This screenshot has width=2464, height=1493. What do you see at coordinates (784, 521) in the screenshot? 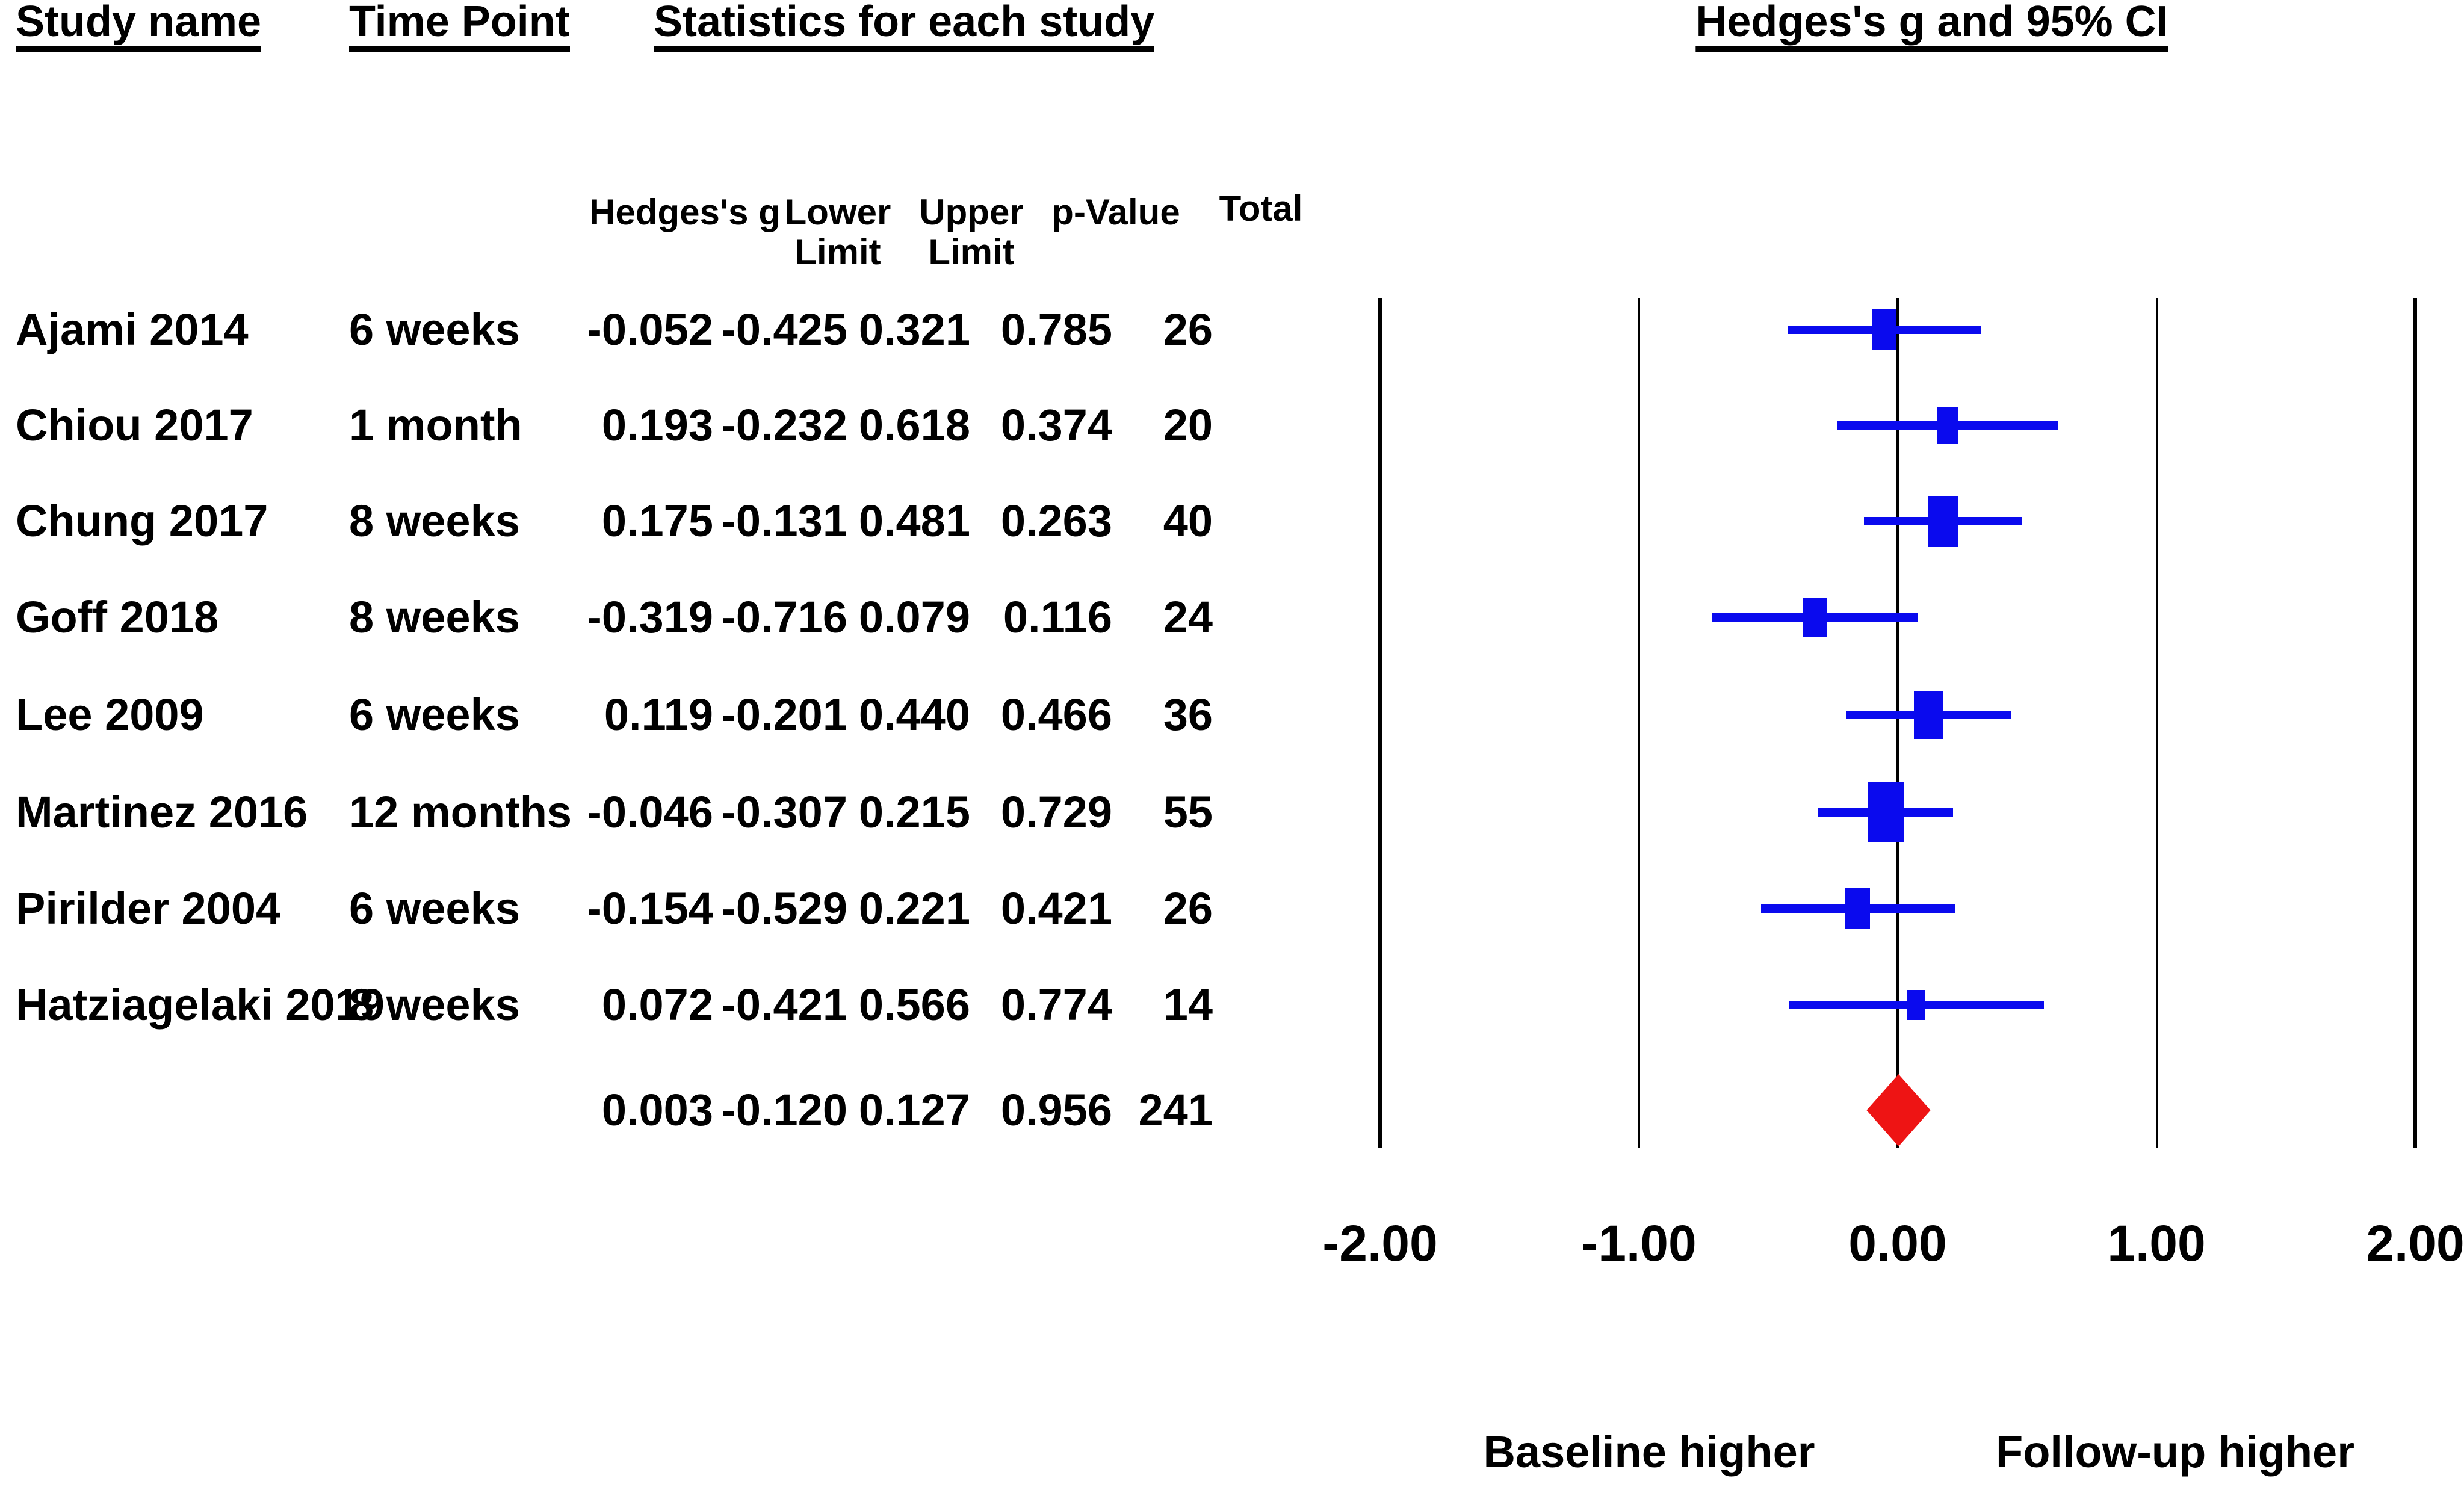
I see `lower-limit-cell: -0.131` at bounding box center [784, 521].